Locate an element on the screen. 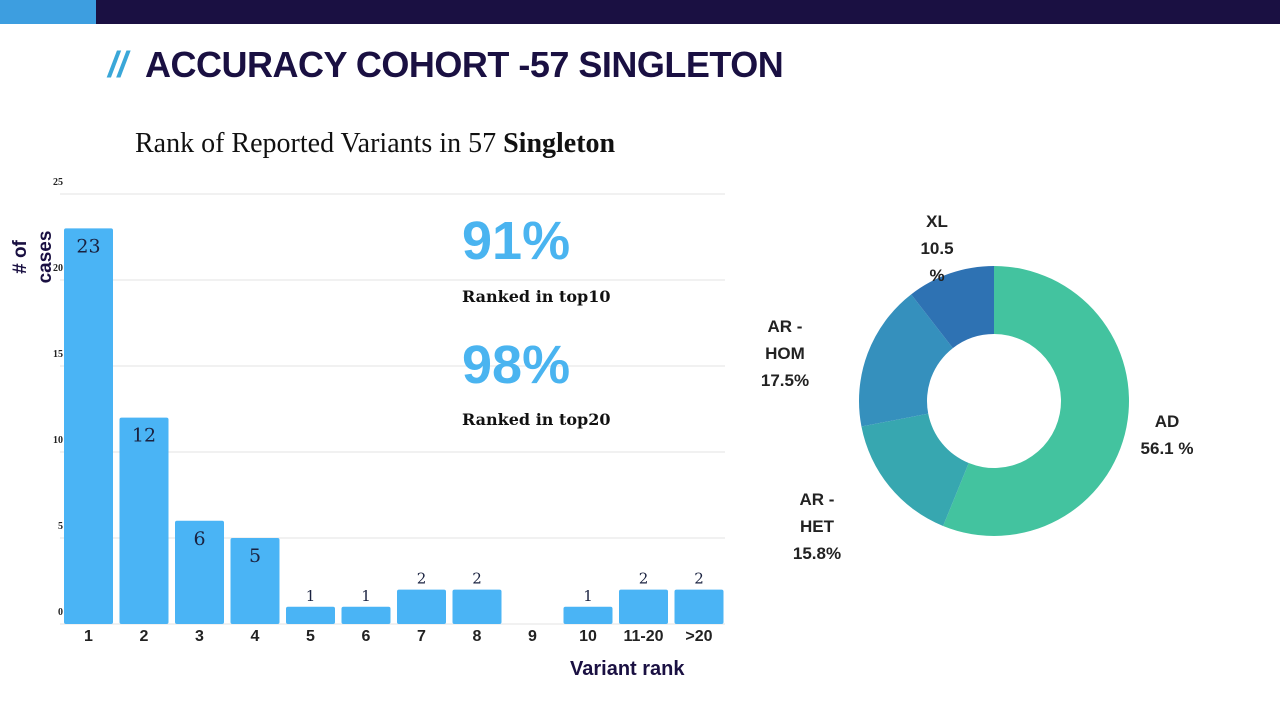 The width and height of the screenshot is (1280, 720). pie-label-ar-hom: AR - HOM 17.5% is located at coordinates (785, 353).